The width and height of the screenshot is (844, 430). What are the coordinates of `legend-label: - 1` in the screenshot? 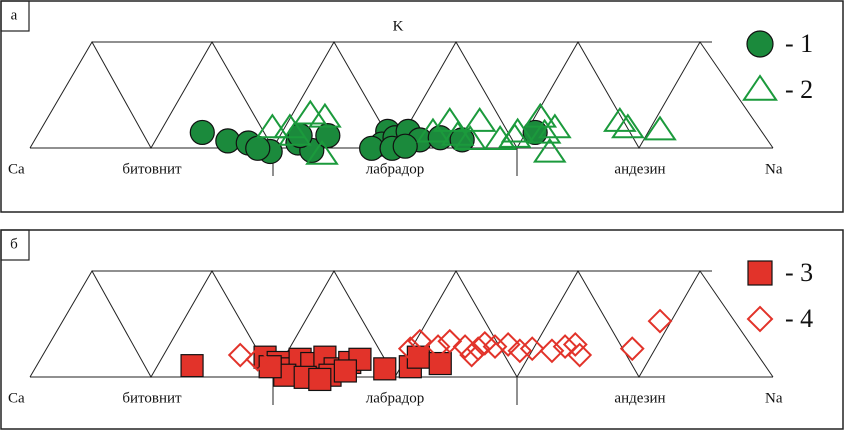 It's located at (799, 43).